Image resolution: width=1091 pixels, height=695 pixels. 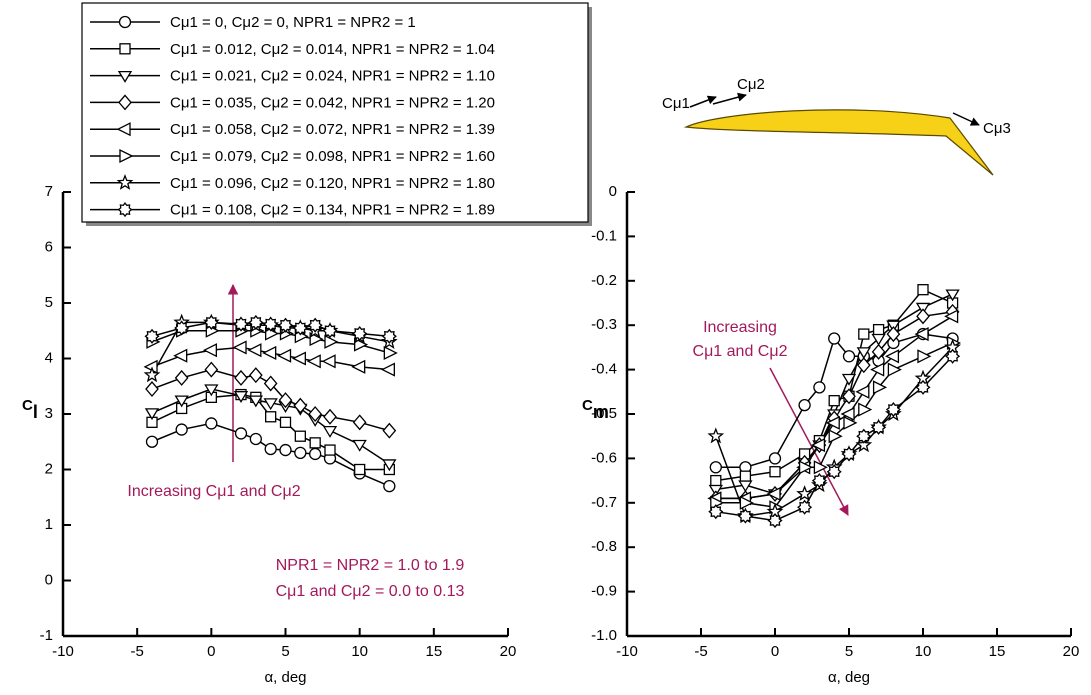 What do you see at coordinates (335, 112) in the screenshot?
I see `legend` at bounding box center [335, 112].